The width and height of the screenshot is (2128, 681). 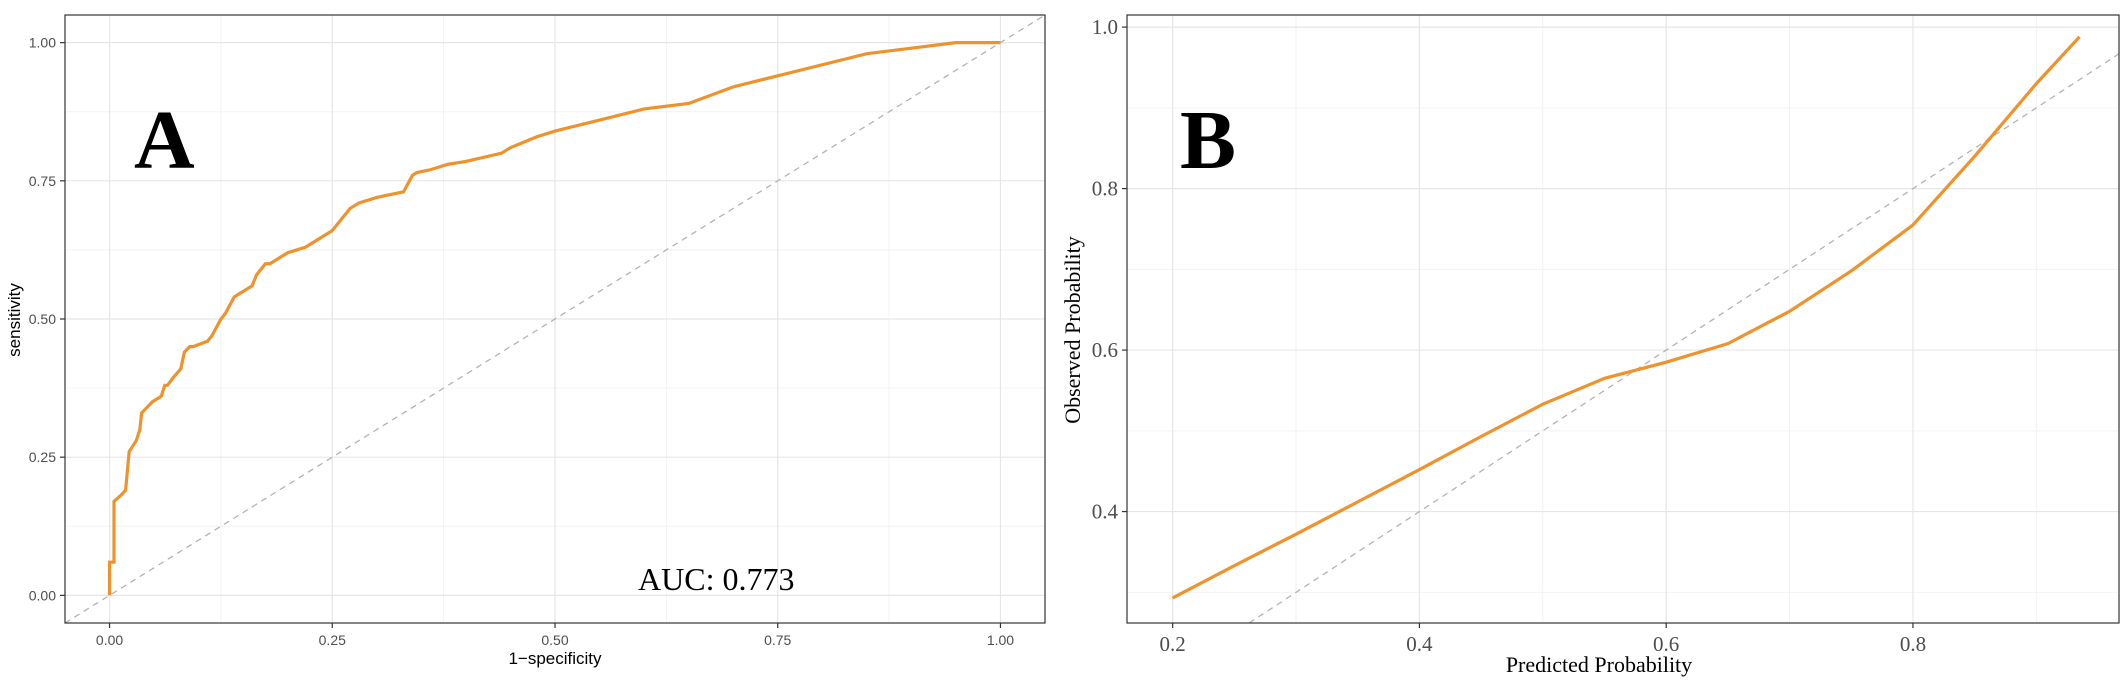 I want to click on panel-b-x-tick-label: 0.2, so click(x=1173, y=644).